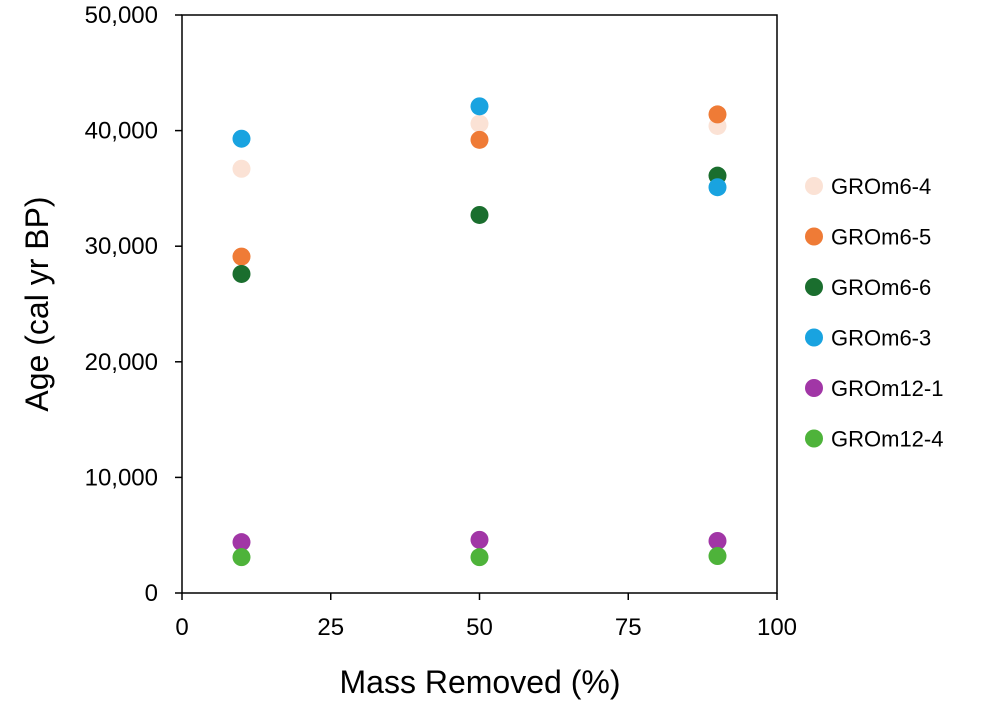 Image resolution: width=1000 pixels, height=703 pixels. I want to click on y-axis-title: Age (cal yr BP), so click(37, 303).